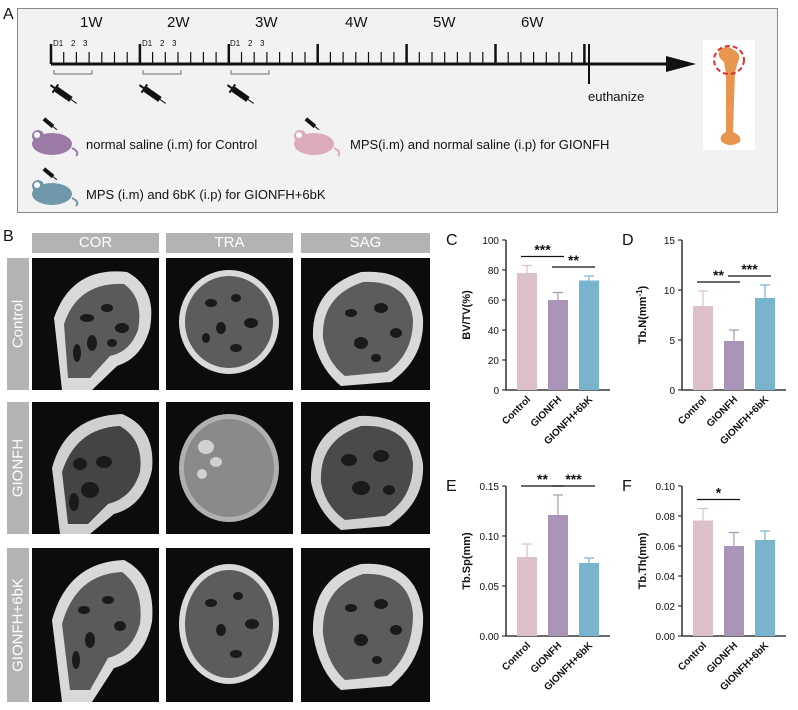  What do you see at coordinates (670, 241) in the screenshot?
I see `y-tick-label: 15` at bounding box center [670, 241].